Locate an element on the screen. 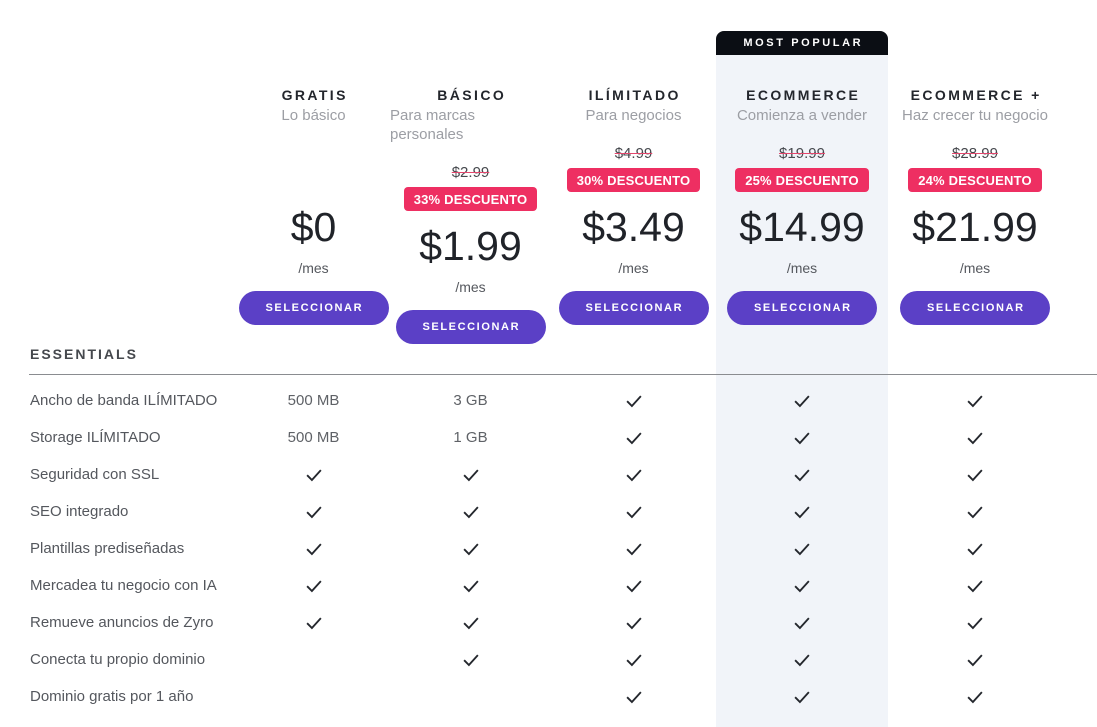 This screenshot has height=727, width=1097. highlighted-column-background is located at coordinates (802, 391).